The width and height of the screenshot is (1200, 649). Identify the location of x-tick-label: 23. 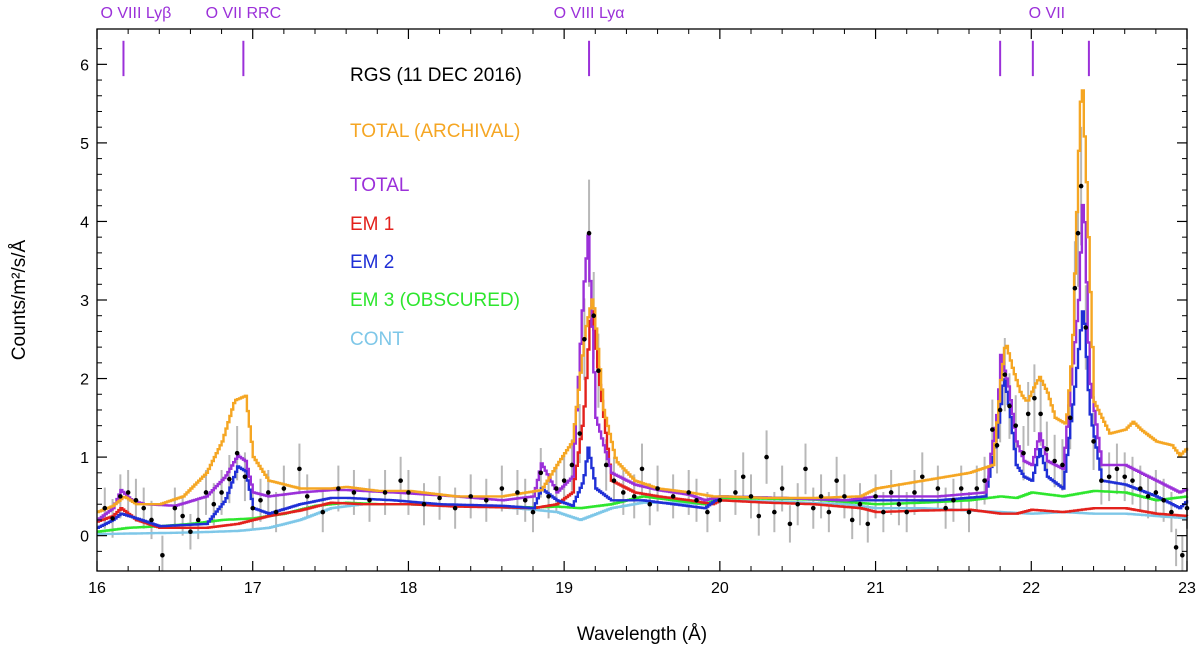
(1187, 588).